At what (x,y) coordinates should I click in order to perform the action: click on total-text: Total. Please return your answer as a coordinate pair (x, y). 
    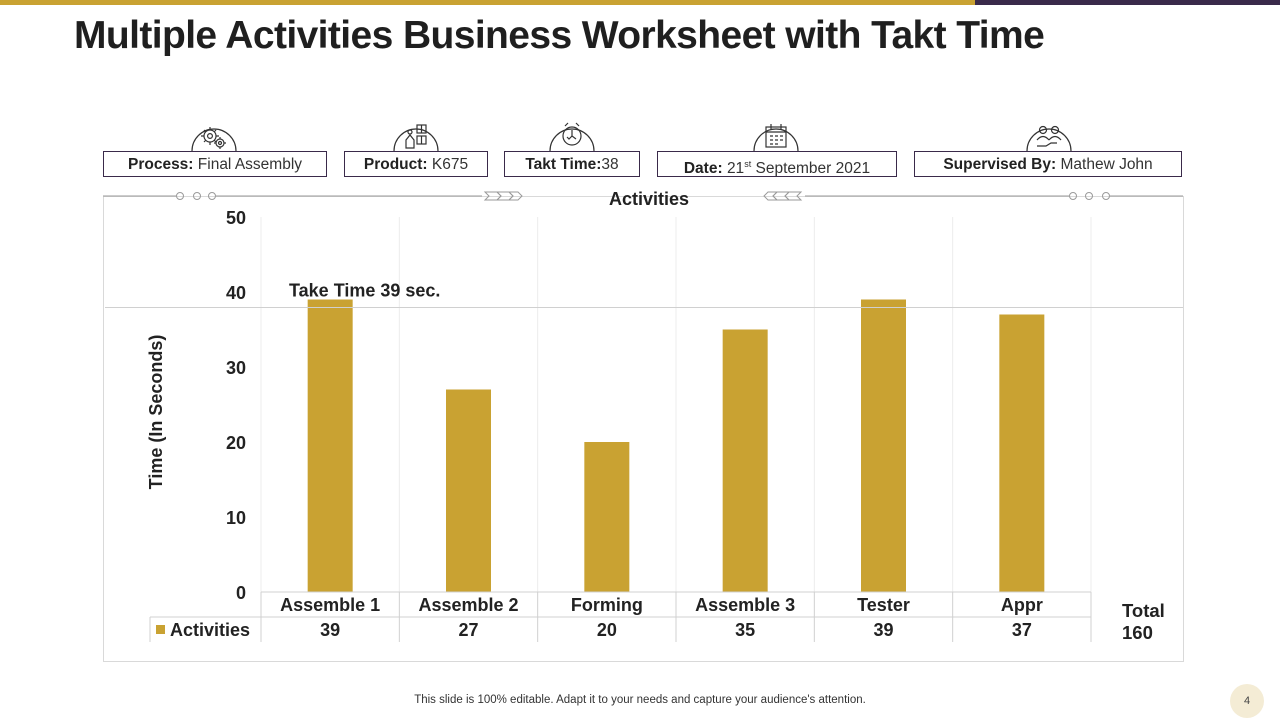
    Looking at the image, I should click on (1143, 610).